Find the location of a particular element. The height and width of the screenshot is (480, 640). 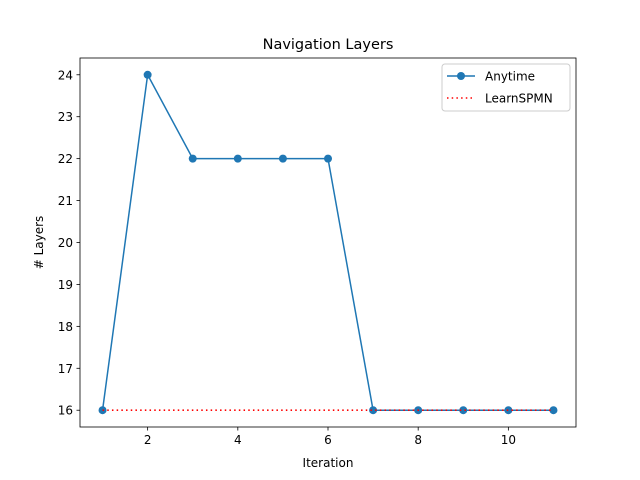

y-tick-label-22: 22 is located at coordinates (65, 159).